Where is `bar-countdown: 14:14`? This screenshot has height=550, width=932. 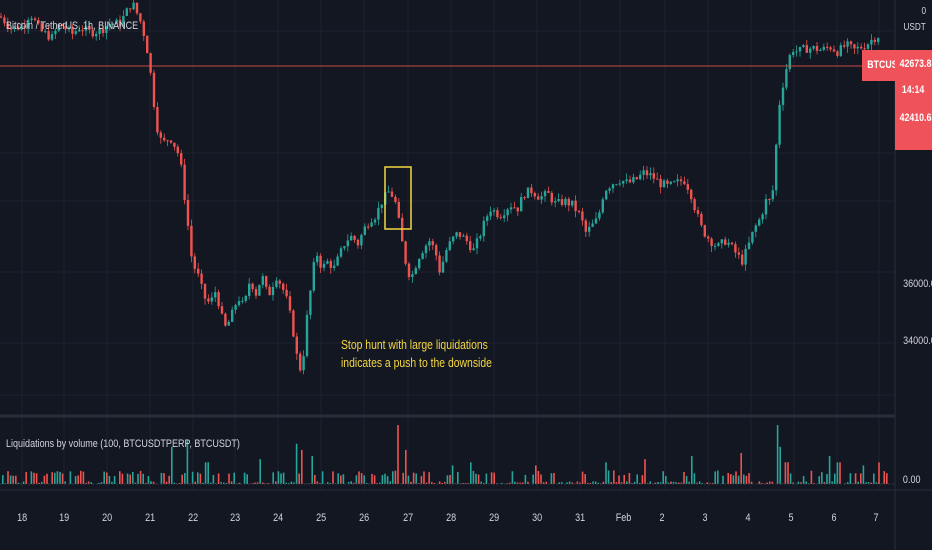 bar-countdown: 14:14 is located at coordinates (913, 90).